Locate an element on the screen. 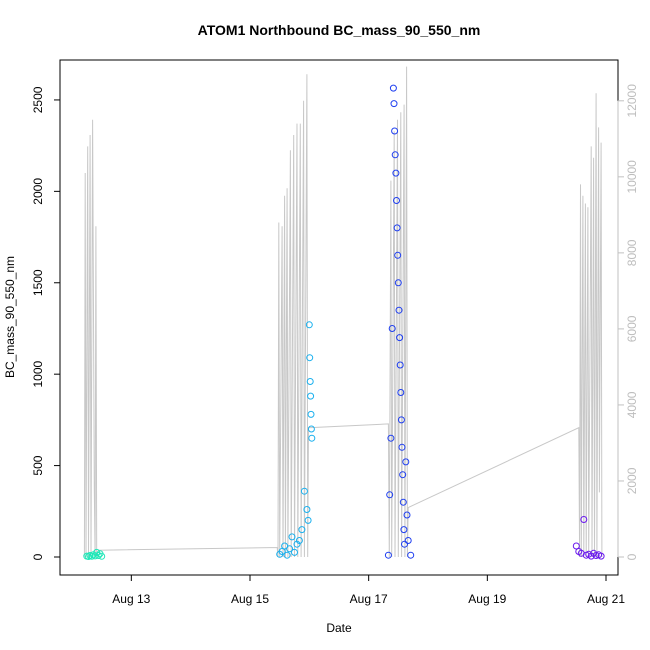 This screenshot has height=650, width=650. y2-tick-label: 0 is located at coordinates (632, 556).